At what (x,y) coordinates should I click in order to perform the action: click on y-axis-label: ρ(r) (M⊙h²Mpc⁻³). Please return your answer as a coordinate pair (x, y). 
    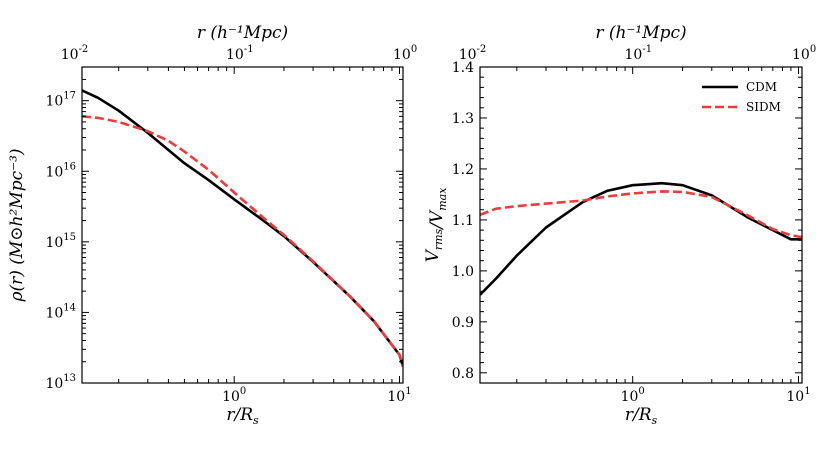
    Looking at the image, I should click on (17, 225).